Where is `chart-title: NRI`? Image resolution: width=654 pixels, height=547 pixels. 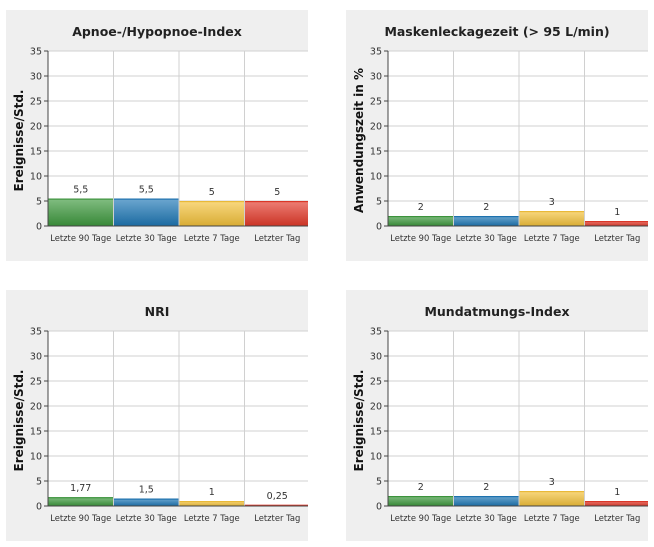 chart-title: NRI is located at coordinates (157, 311).